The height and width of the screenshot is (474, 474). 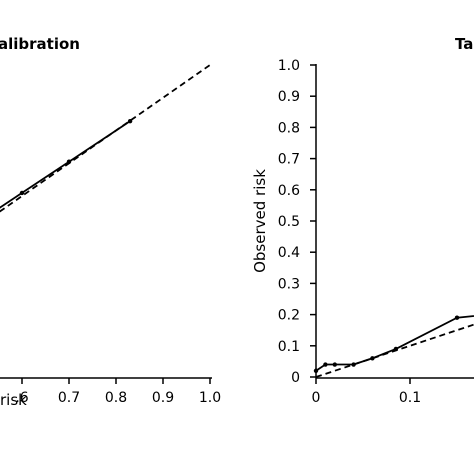 What do you see at coordinates (289, 253) in the screenshot?
I see `right-y-tick-label: 0.4` at bounding box center [289, 253].